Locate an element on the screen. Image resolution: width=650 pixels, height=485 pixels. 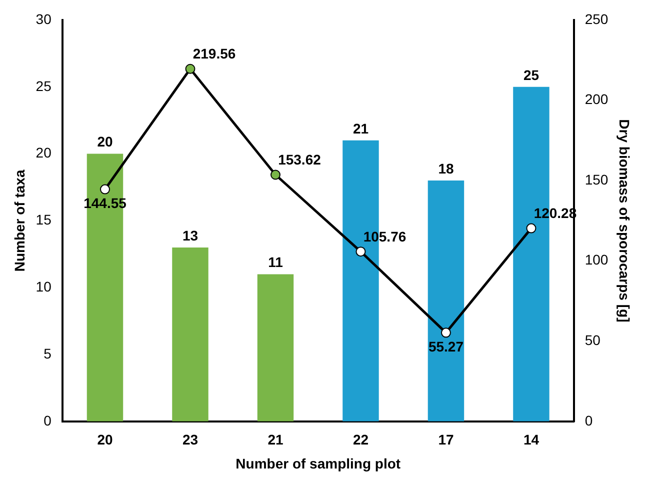
data-label: 25 is located at coordinates (531, 74).